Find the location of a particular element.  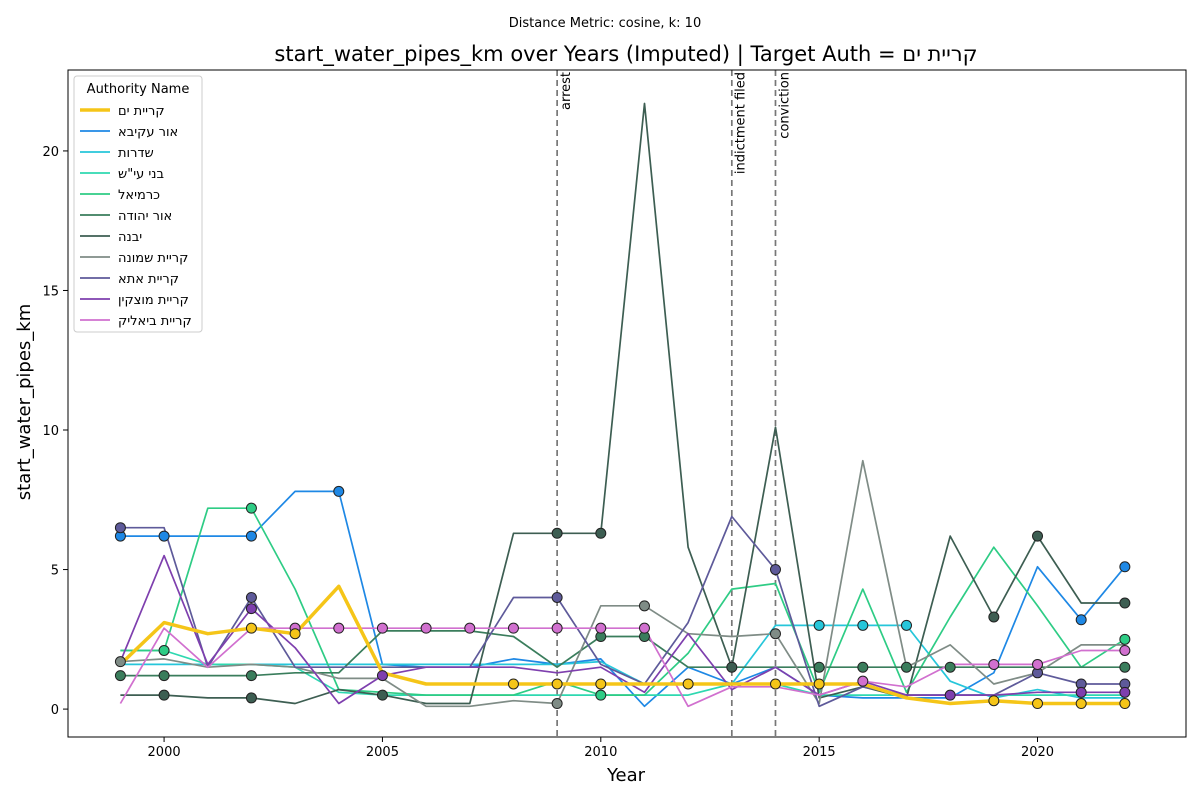

y-tick-label: 15 is located at coordinates (50, 291).